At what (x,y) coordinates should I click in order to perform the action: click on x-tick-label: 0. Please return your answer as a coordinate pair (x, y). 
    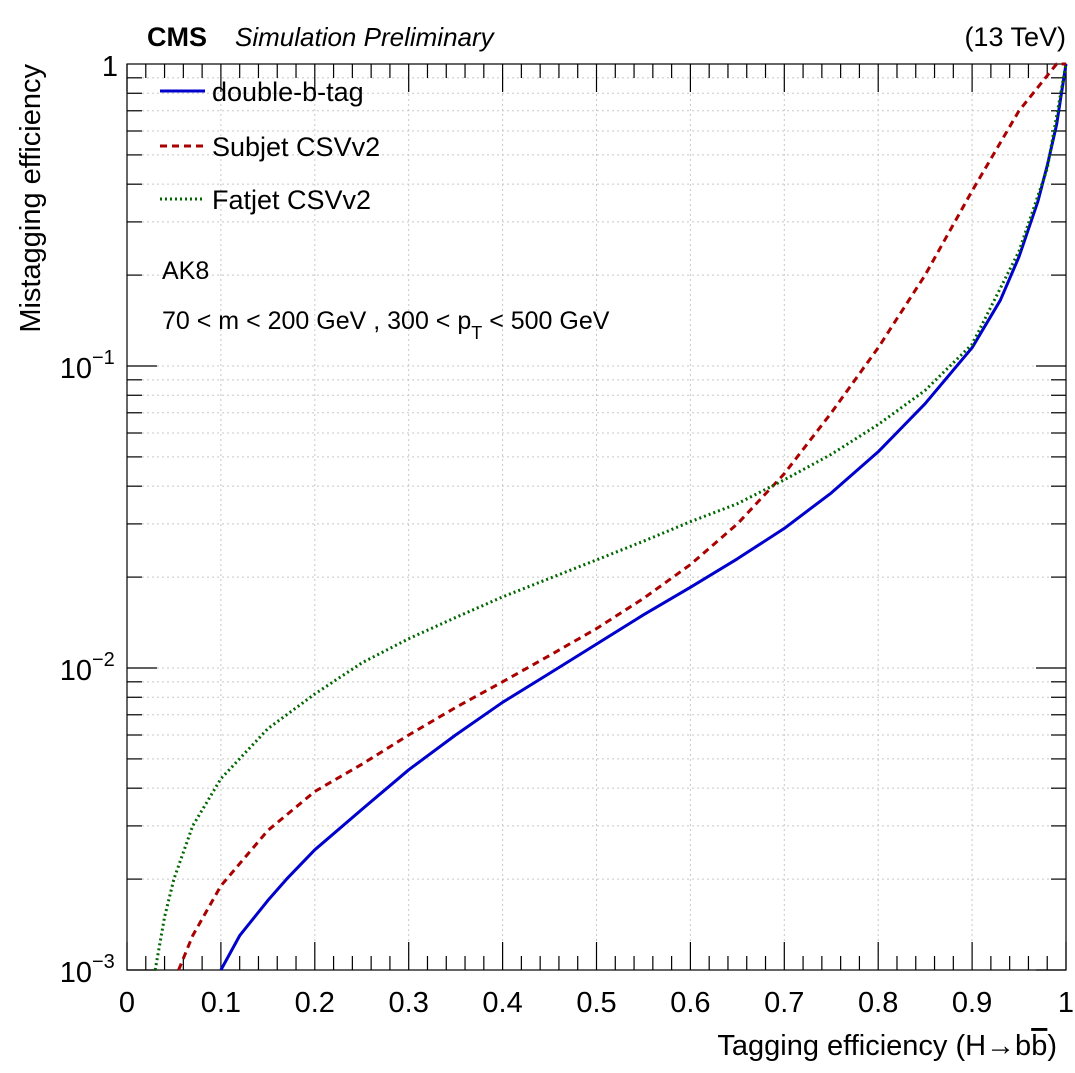
    Looking at the image, I should click on (127, 1003).